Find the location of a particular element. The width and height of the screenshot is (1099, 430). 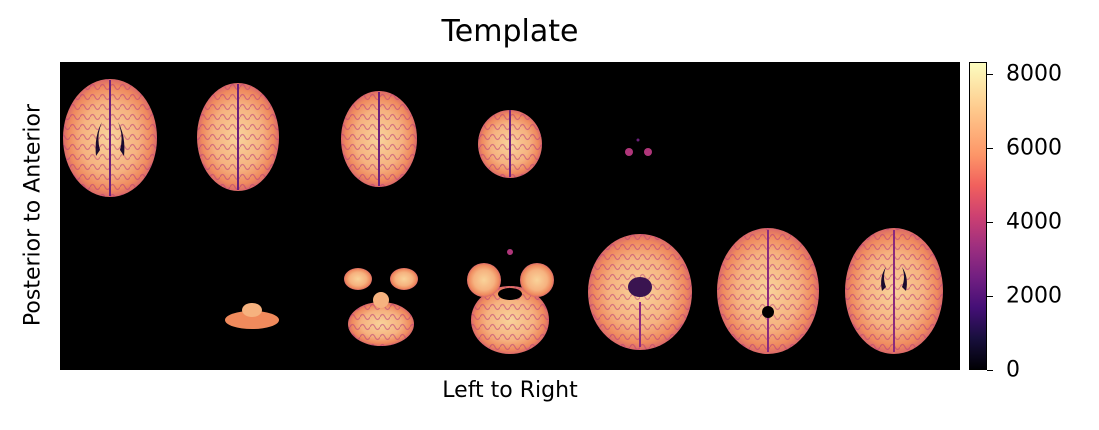

x-axis-label: Left to Right is located at coordinates (510, 390).